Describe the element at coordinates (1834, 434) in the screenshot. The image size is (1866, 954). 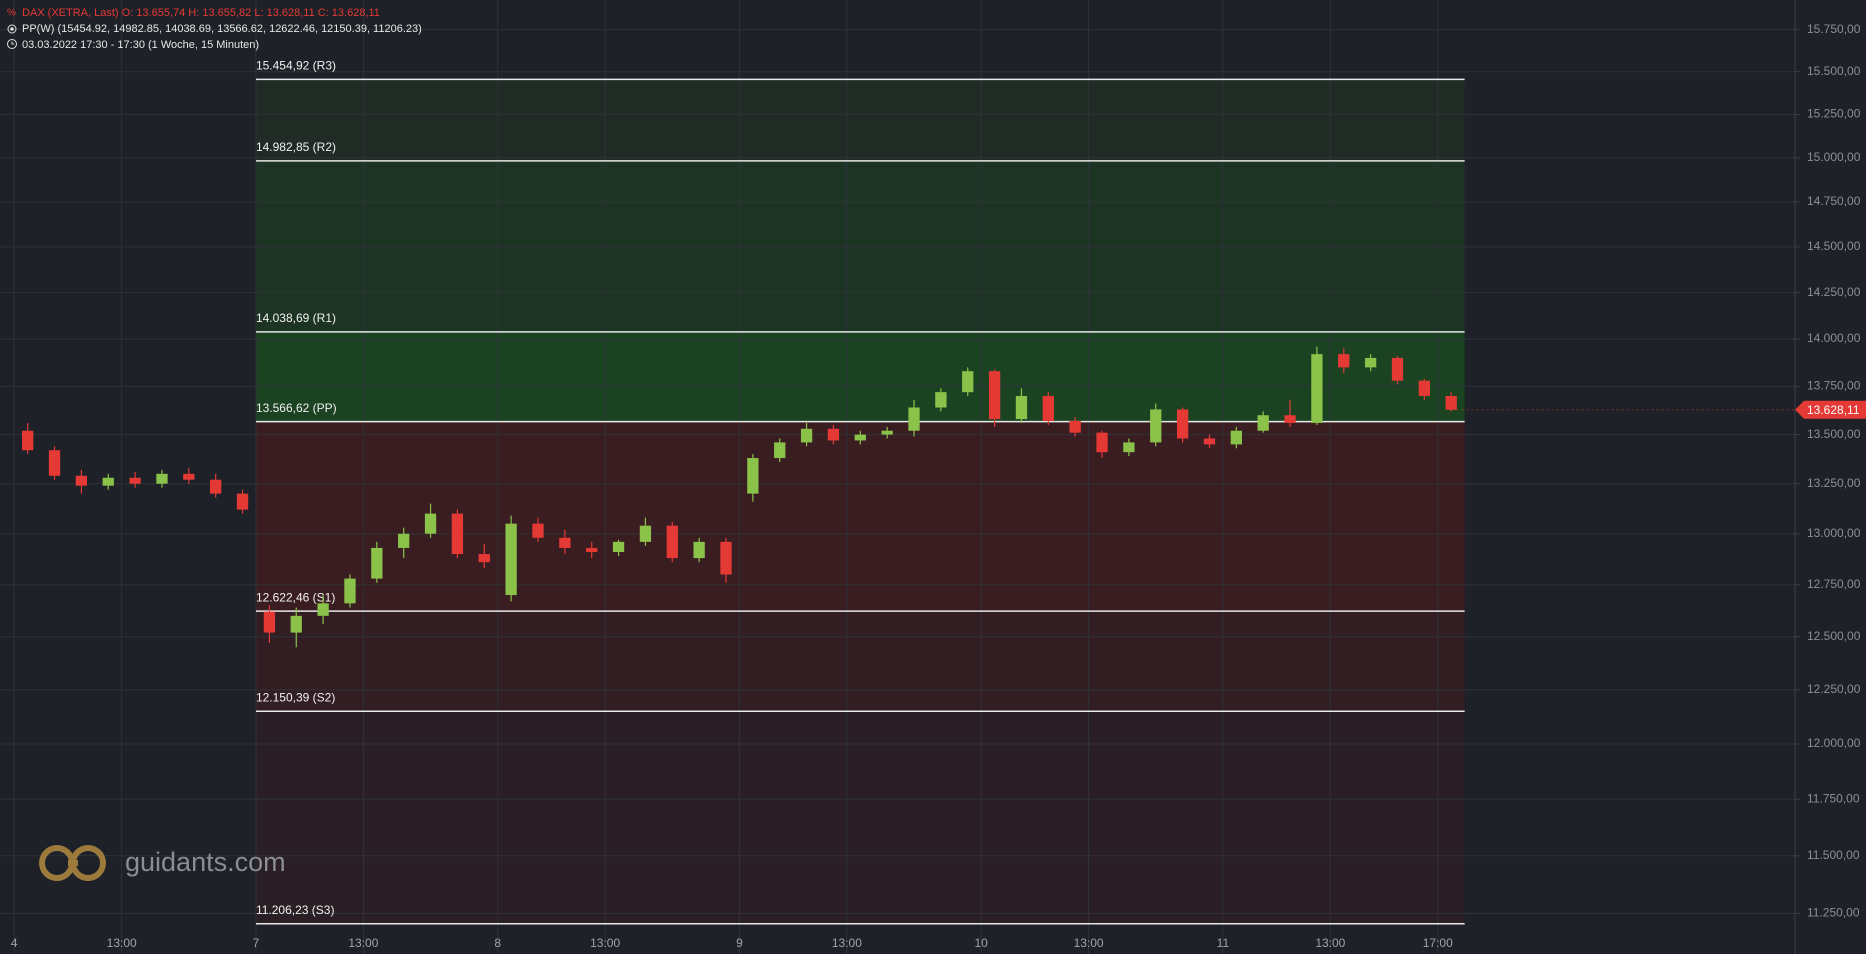
I see `y-tick-label: 13.500,00` at that location.